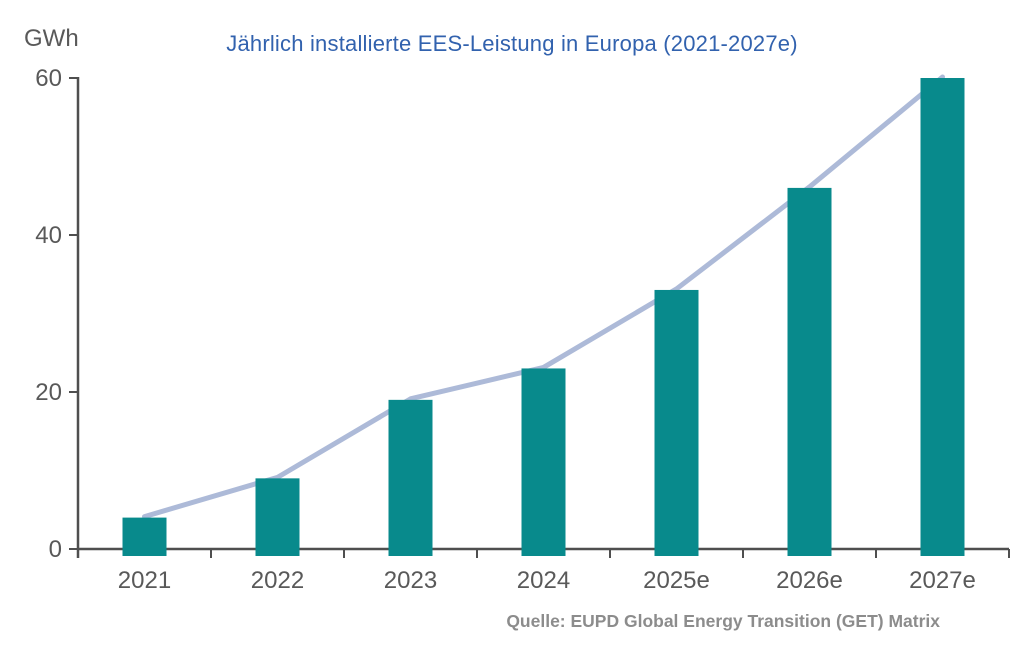 This screenshot has height=648, width=1024. Describe the element at coordinates (144, 580) in the screenshot. I see `x-tick-label-2021: 2021` at that location.